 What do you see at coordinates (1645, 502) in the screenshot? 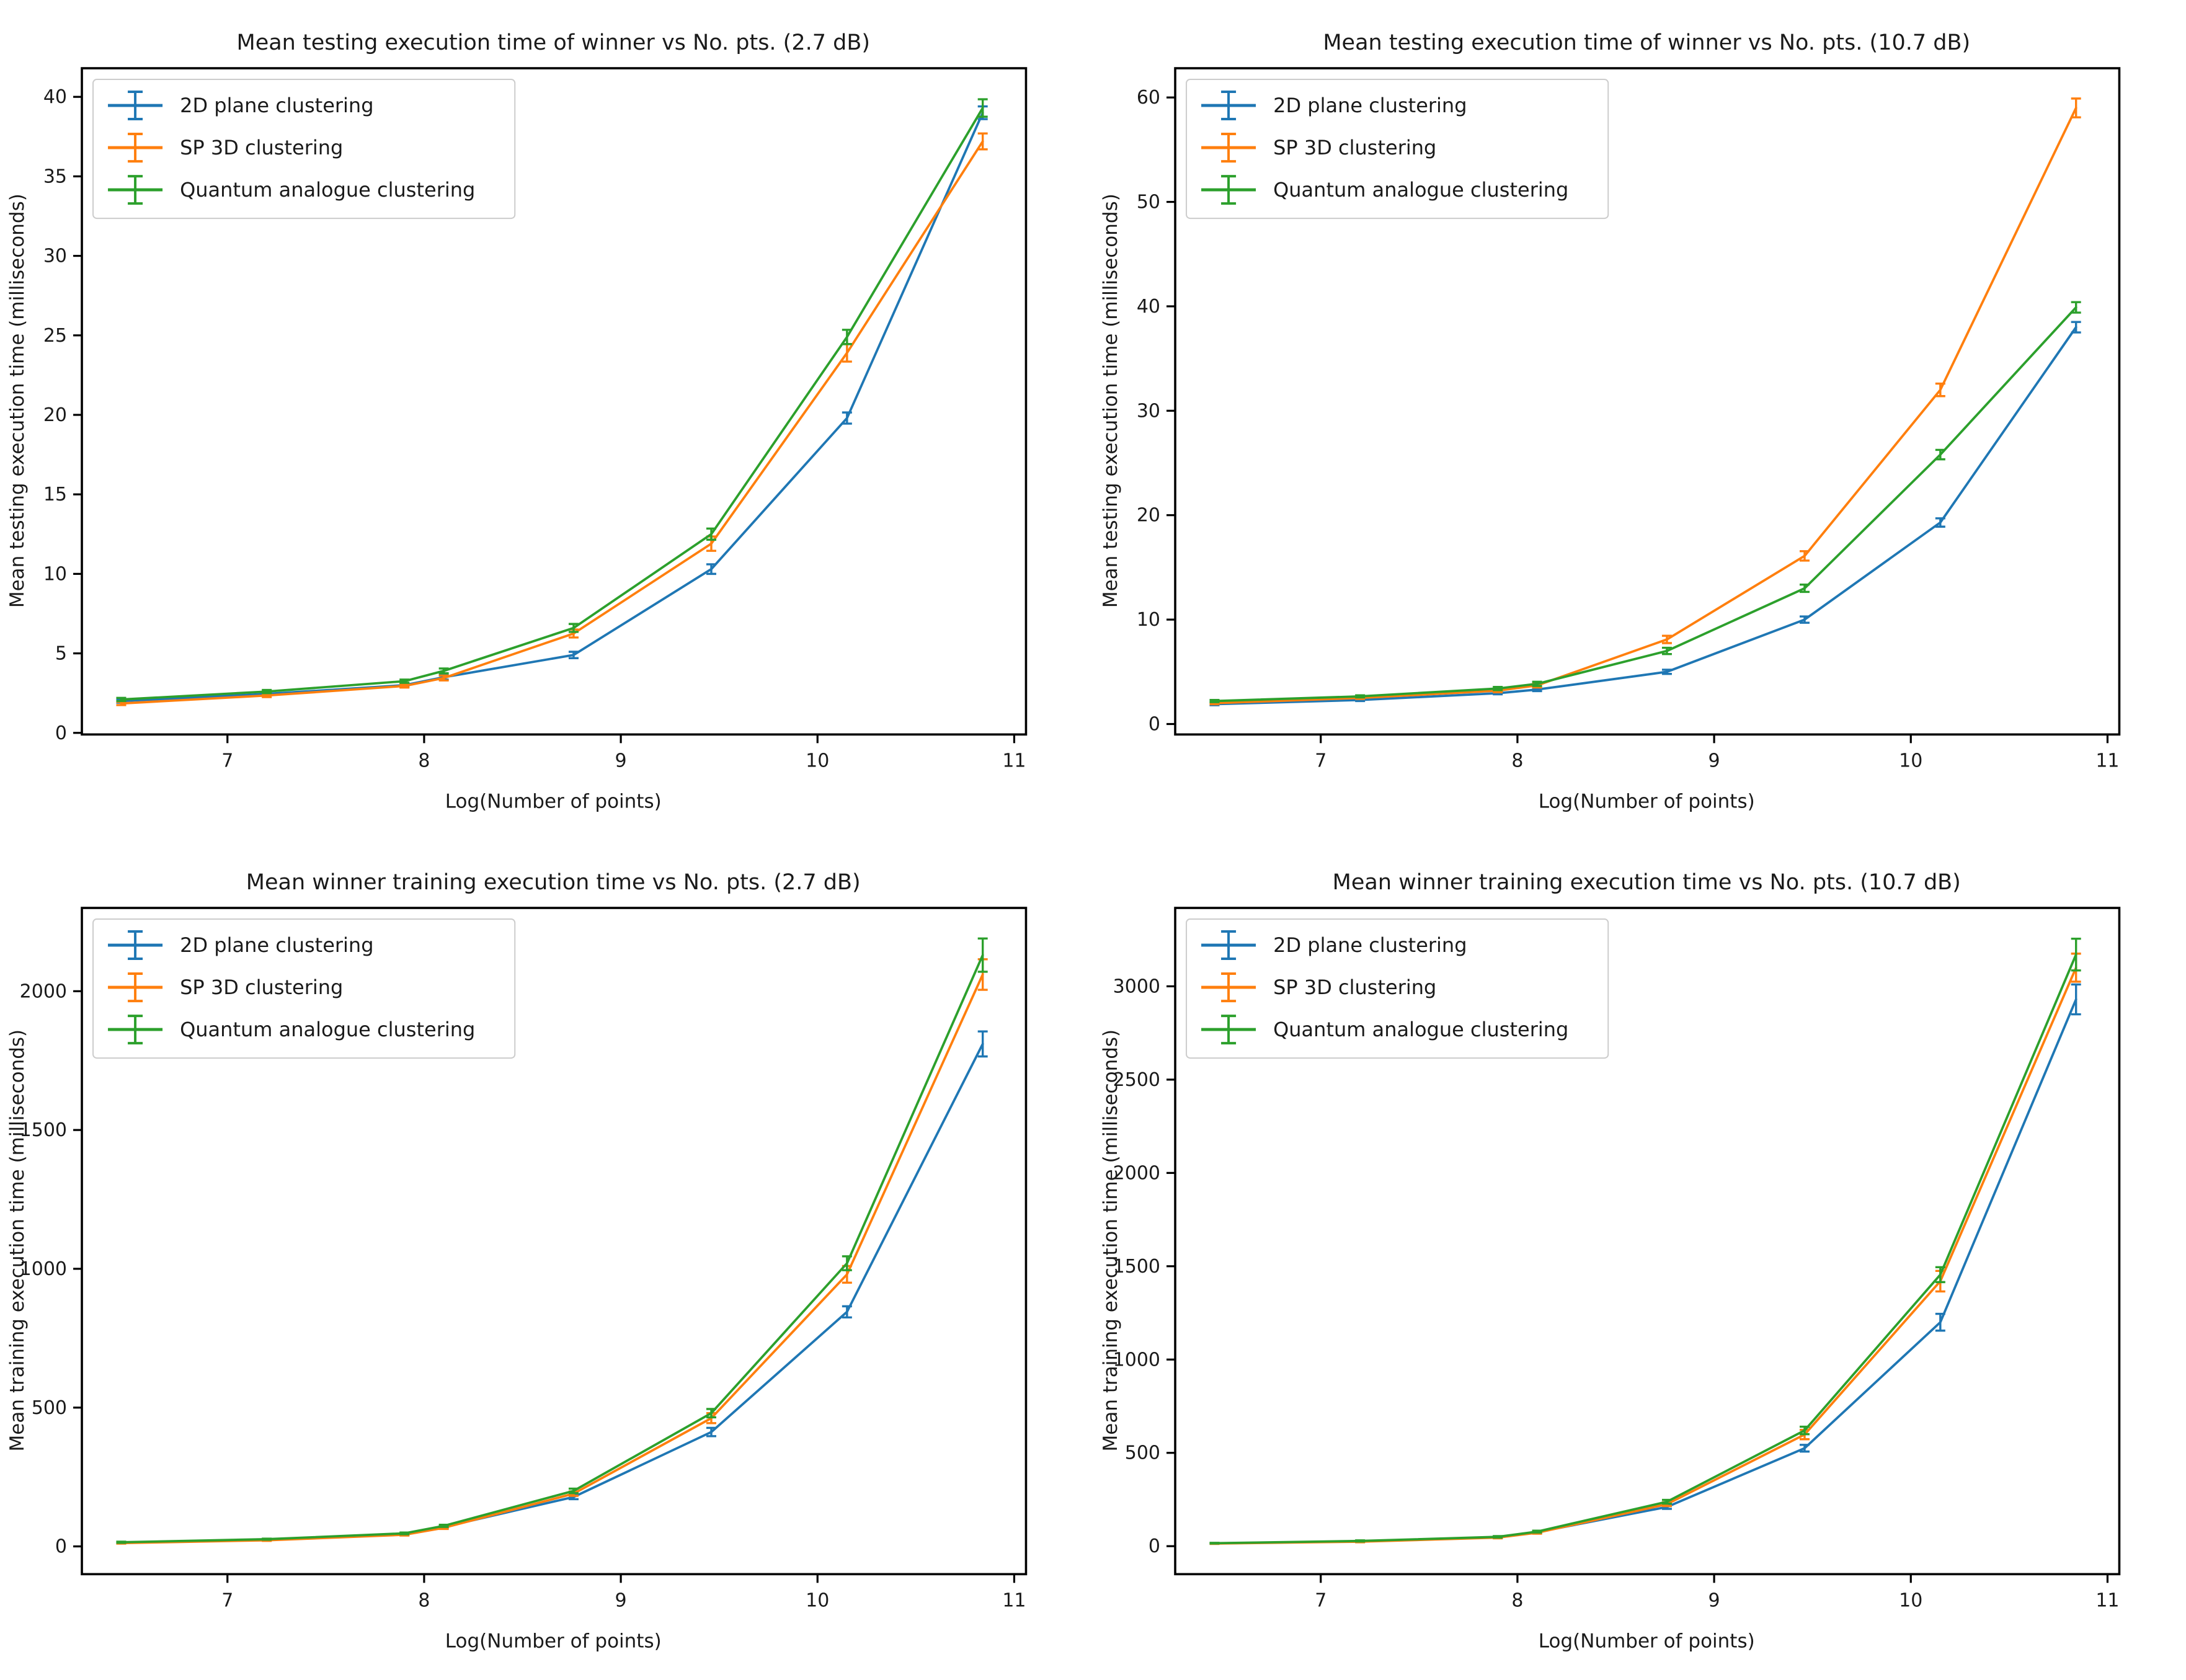
I see `series-quantum-analogue-clustering` at bounding box center [1645, 502].